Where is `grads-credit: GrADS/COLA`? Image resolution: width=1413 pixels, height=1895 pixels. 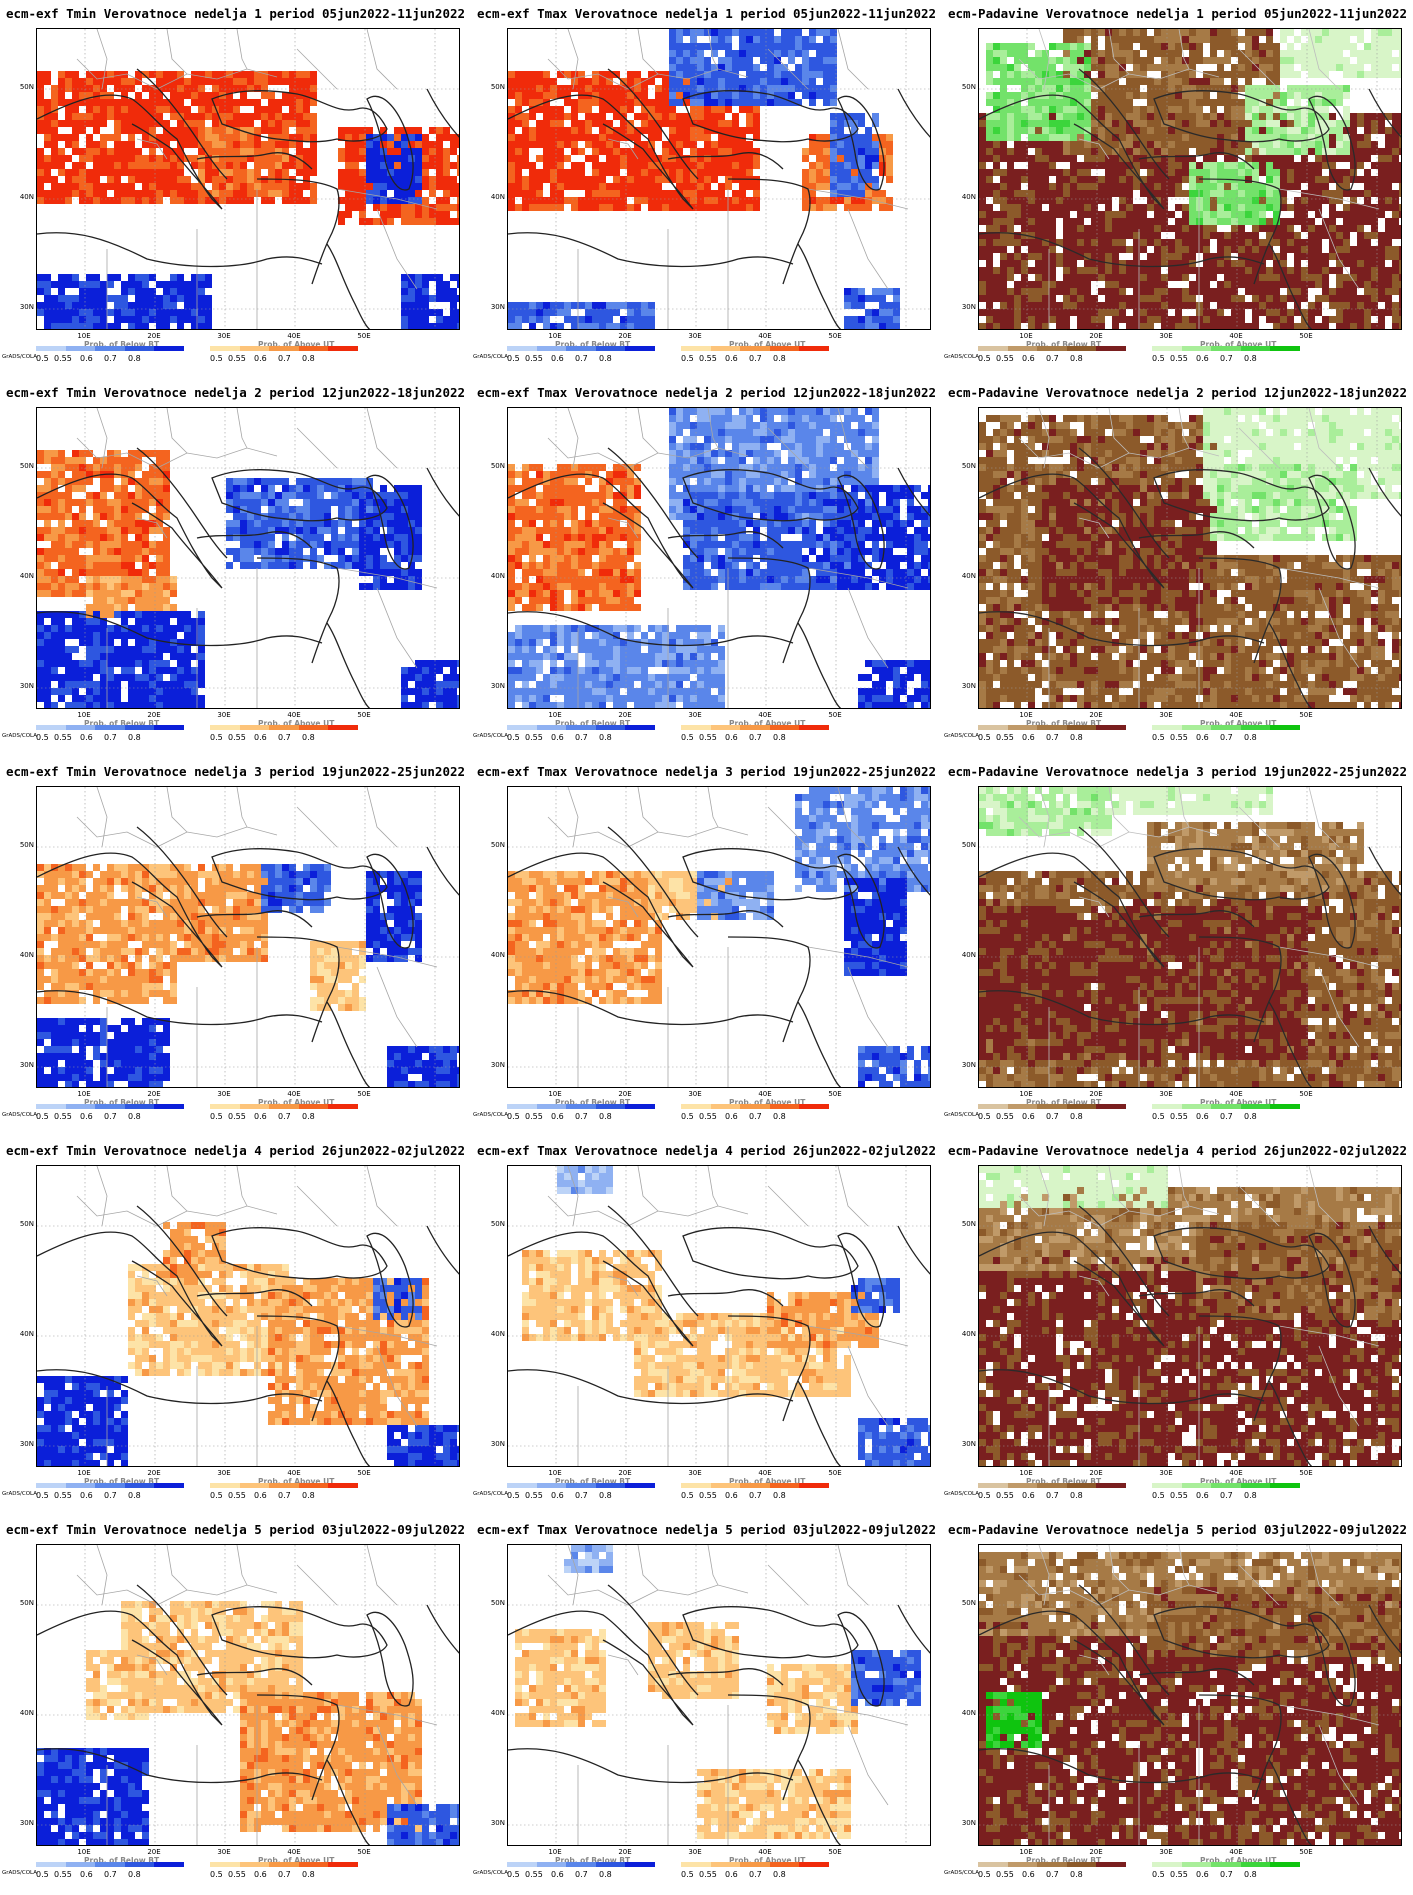
grads-credit: GrADS/COLA is located at coordinates (19, 357).